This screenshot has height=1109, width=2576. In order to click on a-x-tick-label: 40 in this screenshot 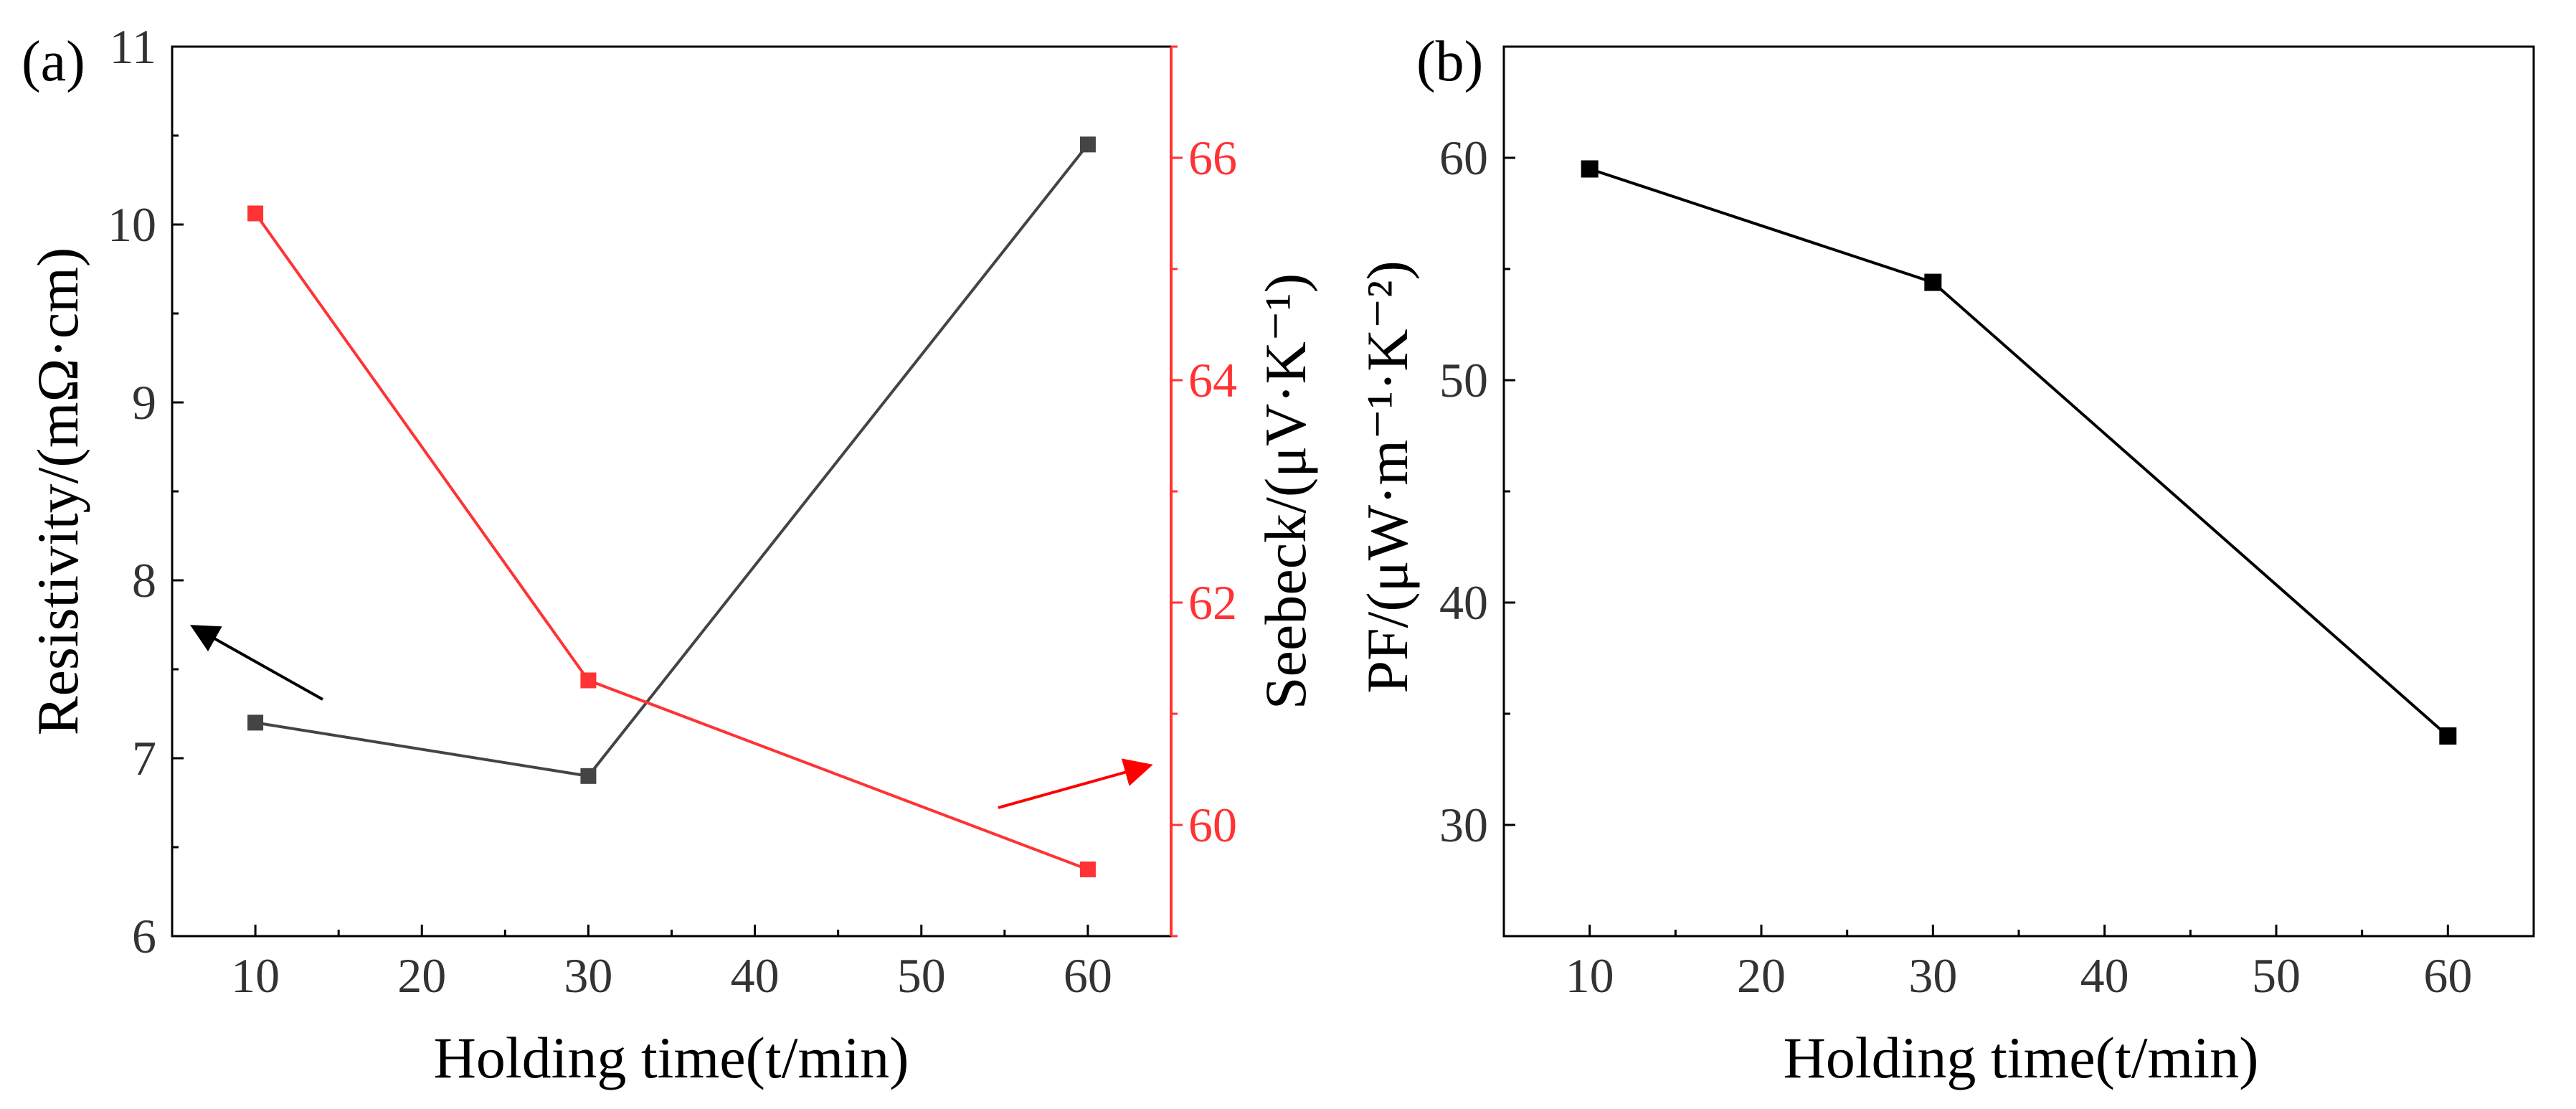, I will do `click(755, 975)`.